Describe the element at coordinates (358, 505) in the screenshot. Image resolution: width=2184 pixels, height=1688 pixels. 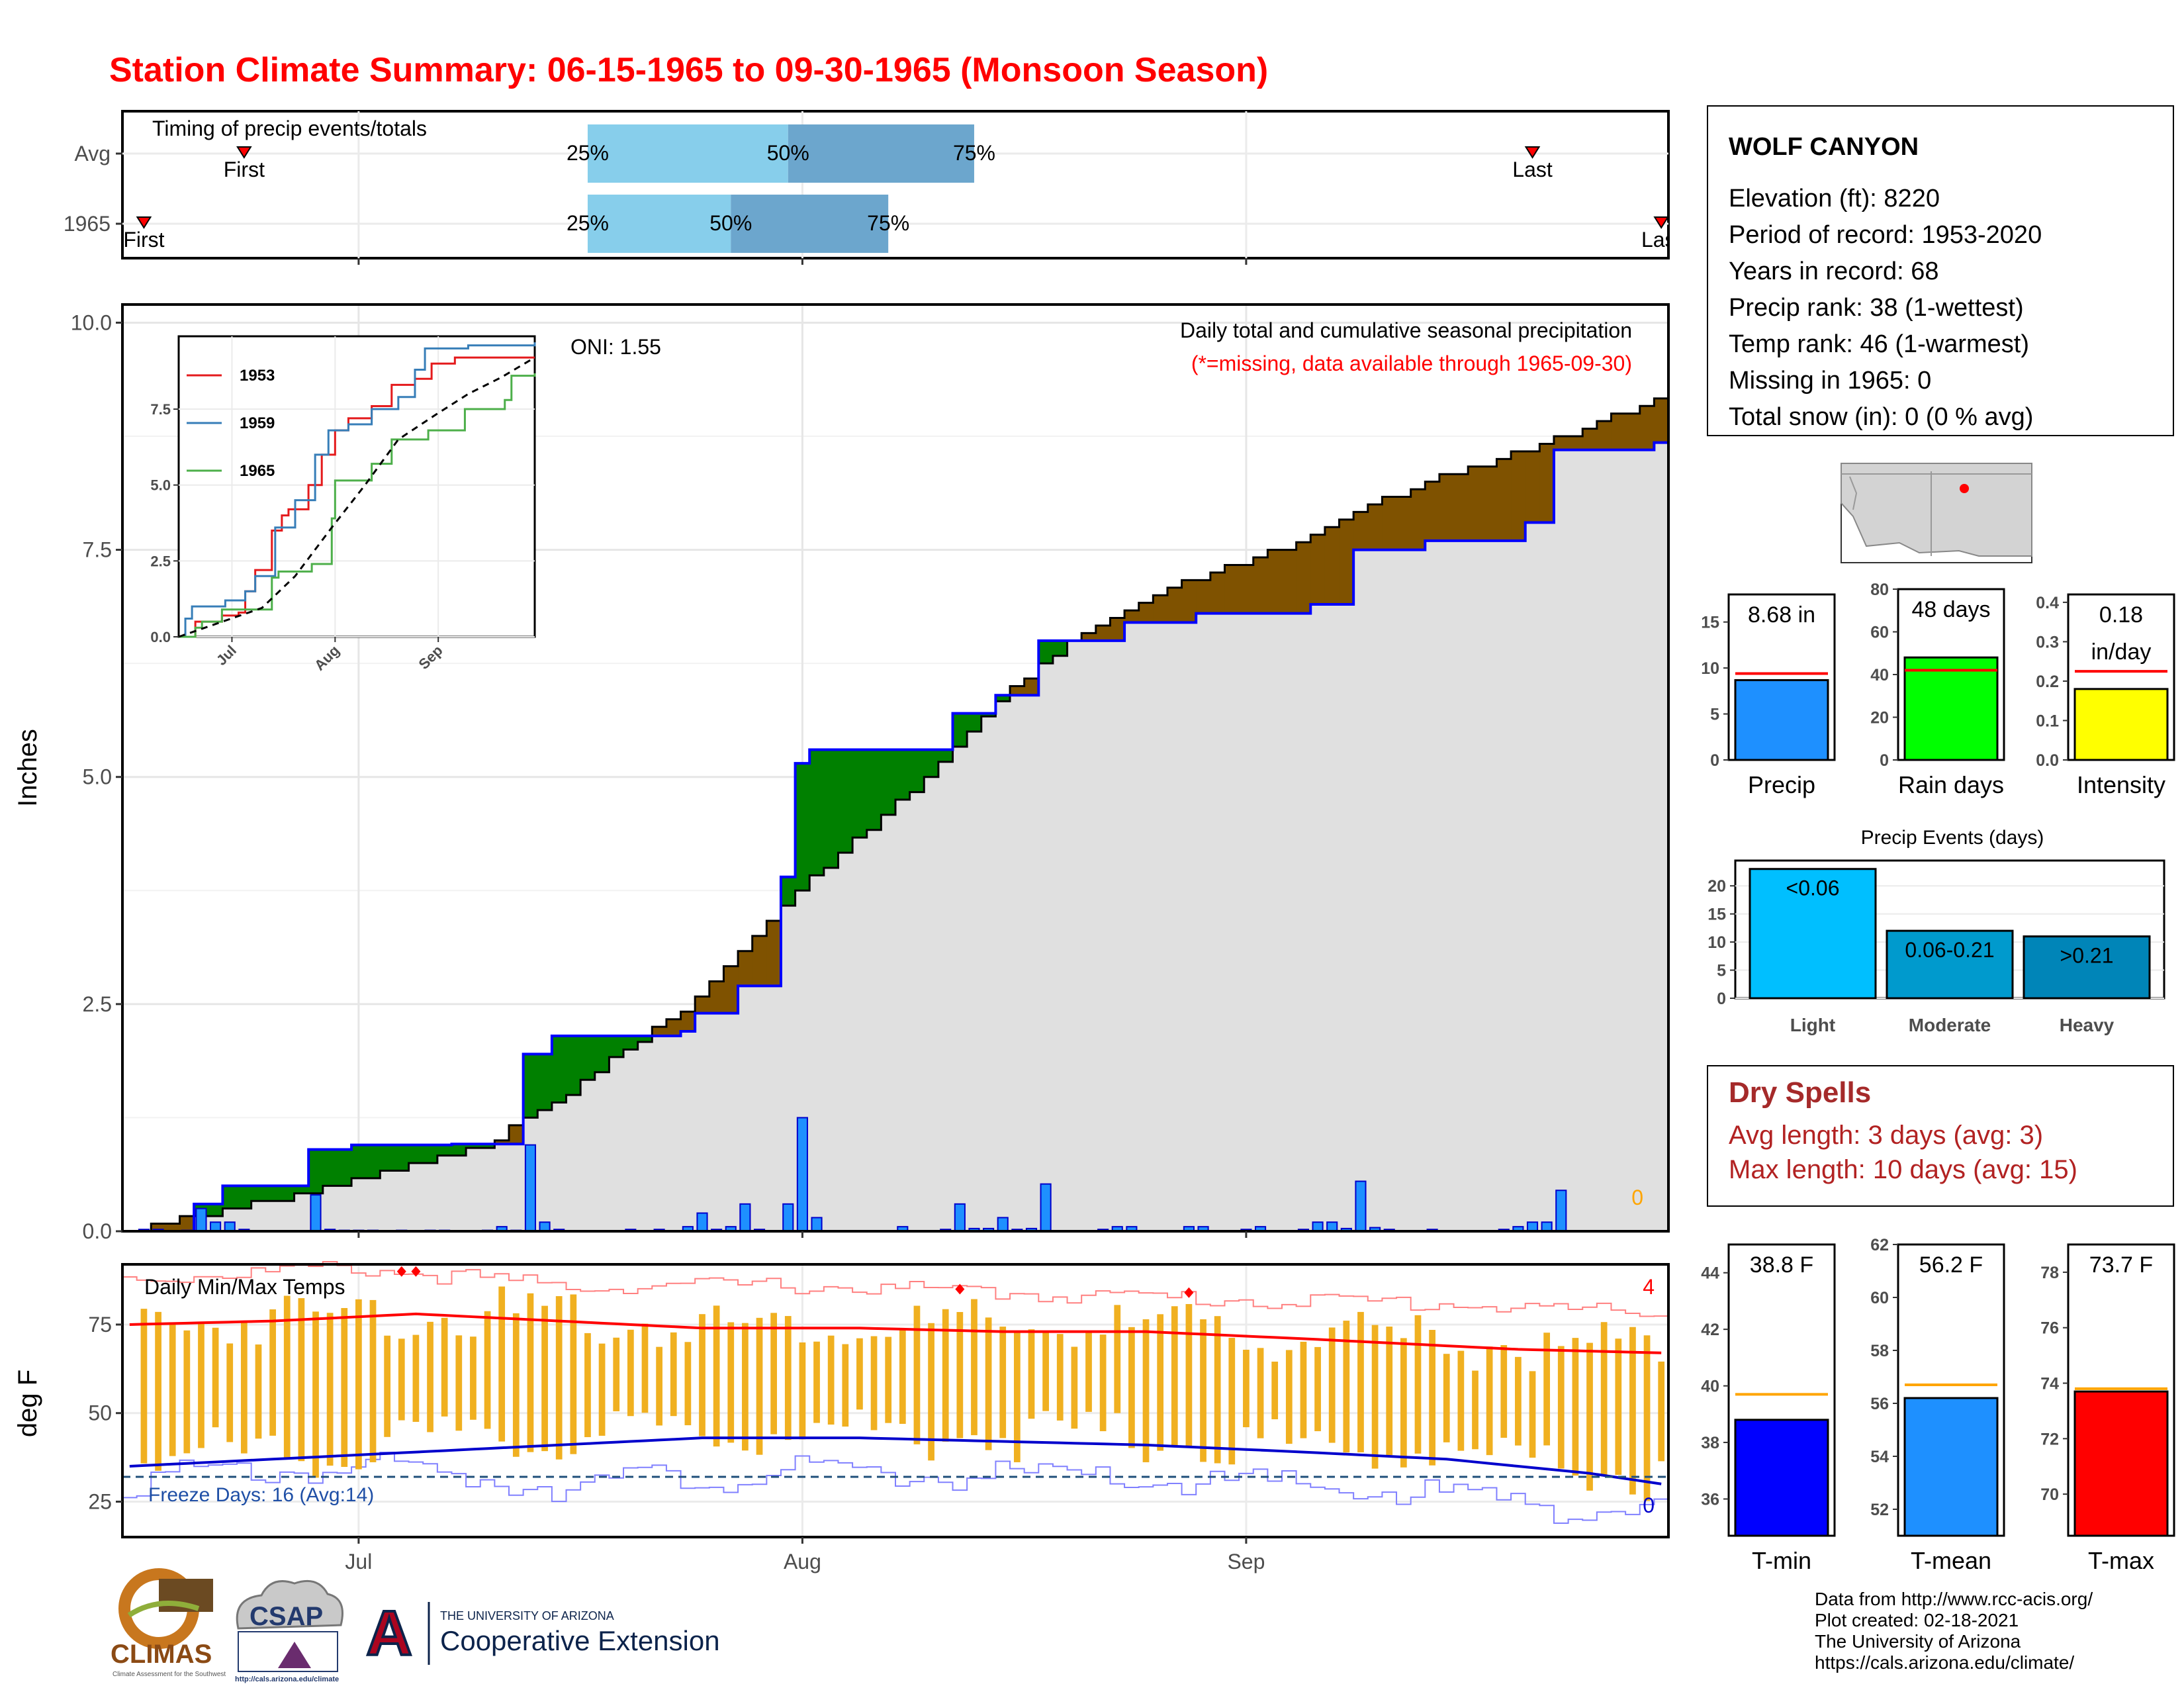
I see `inset-series-1965` at that location.